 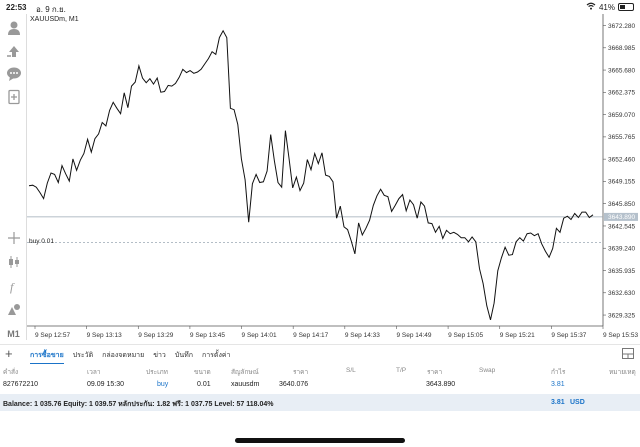 I want to click on battery-percent: 41%, so click(x=606, y=7).